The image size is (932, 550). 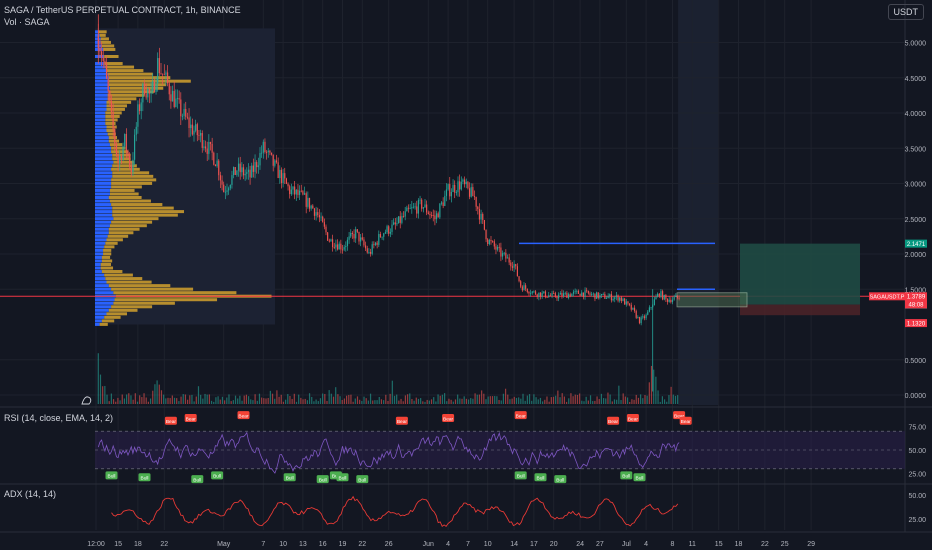 What do you see at coordinates (905, 12) in the screenshot?
I see `currency-button: USDT` at bounding box center [905, 12].